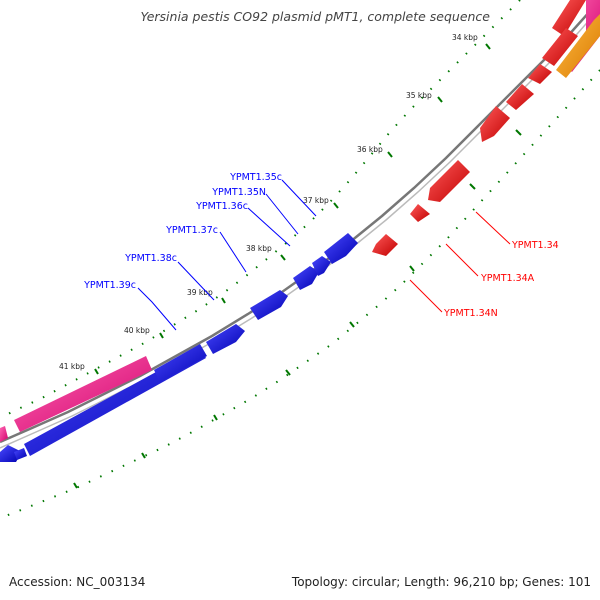 The height and width of the screenshot is (600, 600). Describe the element at coordinates (316, 200) in the screenshot. I see `tick-label-37kbp: 37 kbp` at that location.